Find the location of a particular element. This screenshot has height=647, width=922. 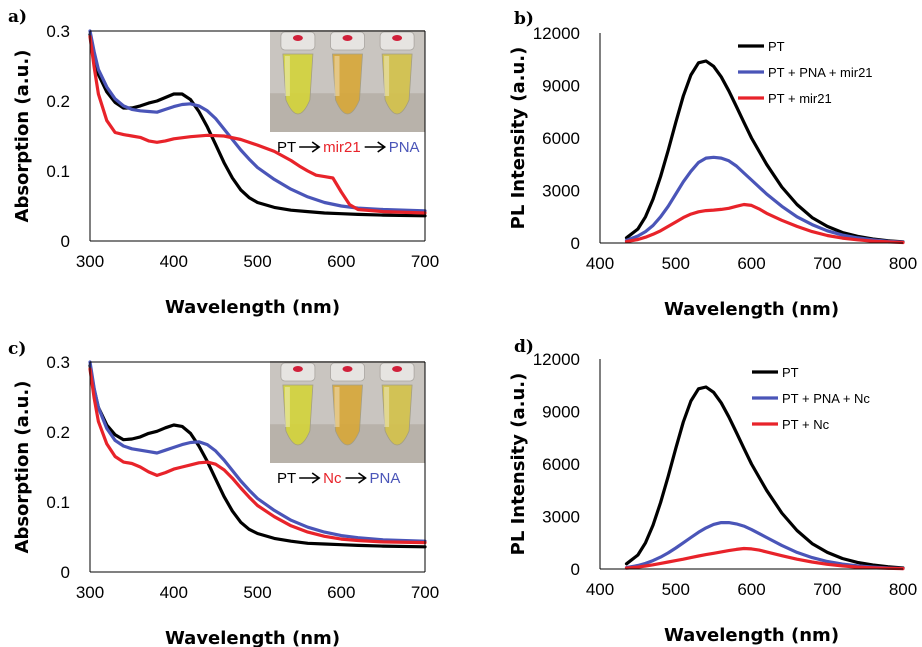

label-target: mir21 is located at coordinates (342, 147).